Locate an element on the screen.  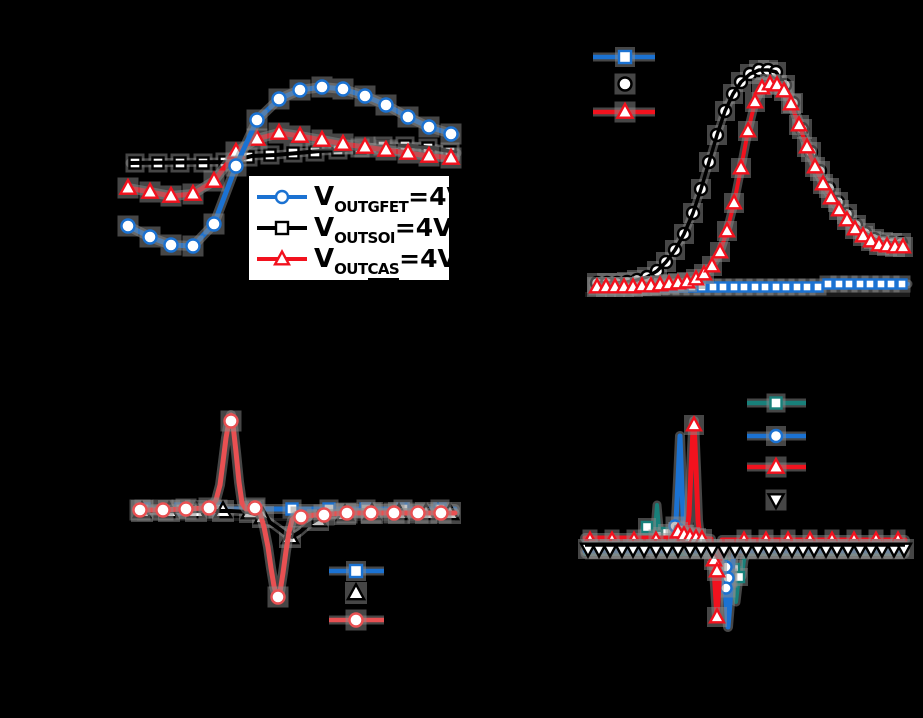
series-red-spikes is located at coordinates (745, 521).